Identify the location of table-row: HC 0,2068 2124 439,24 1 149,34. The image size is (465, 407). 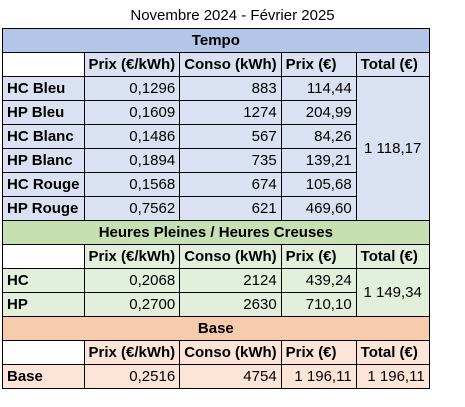
(216, 292).